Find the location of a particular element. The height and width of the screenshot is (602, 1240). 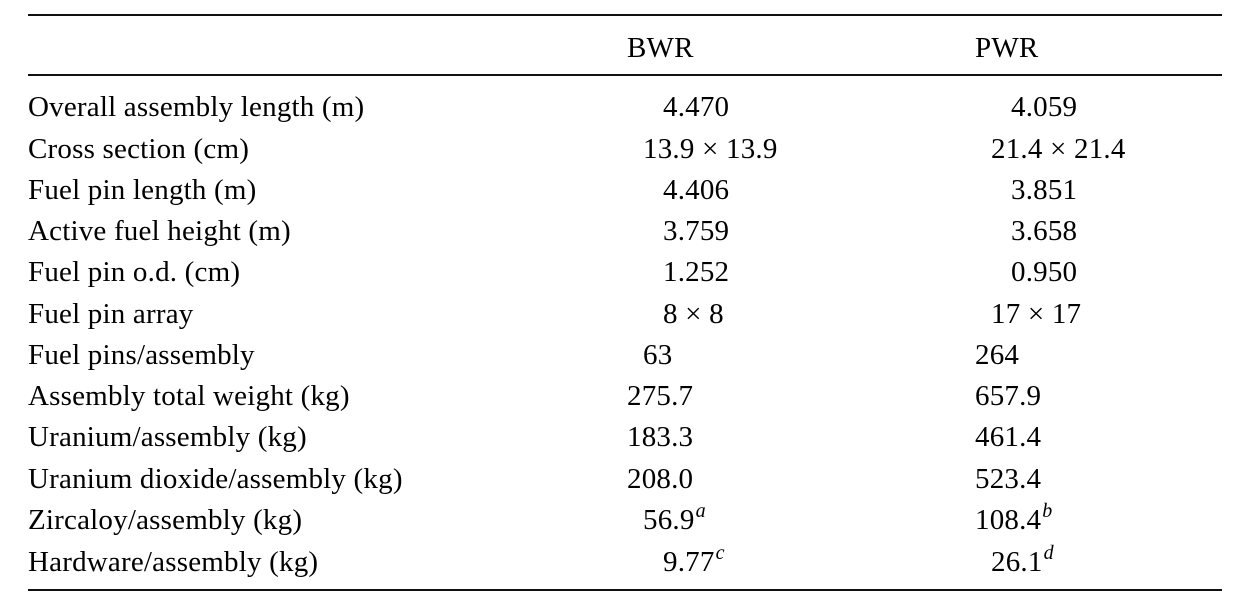

pwr-value: 657.9 is located at coordinates (1008, 396).